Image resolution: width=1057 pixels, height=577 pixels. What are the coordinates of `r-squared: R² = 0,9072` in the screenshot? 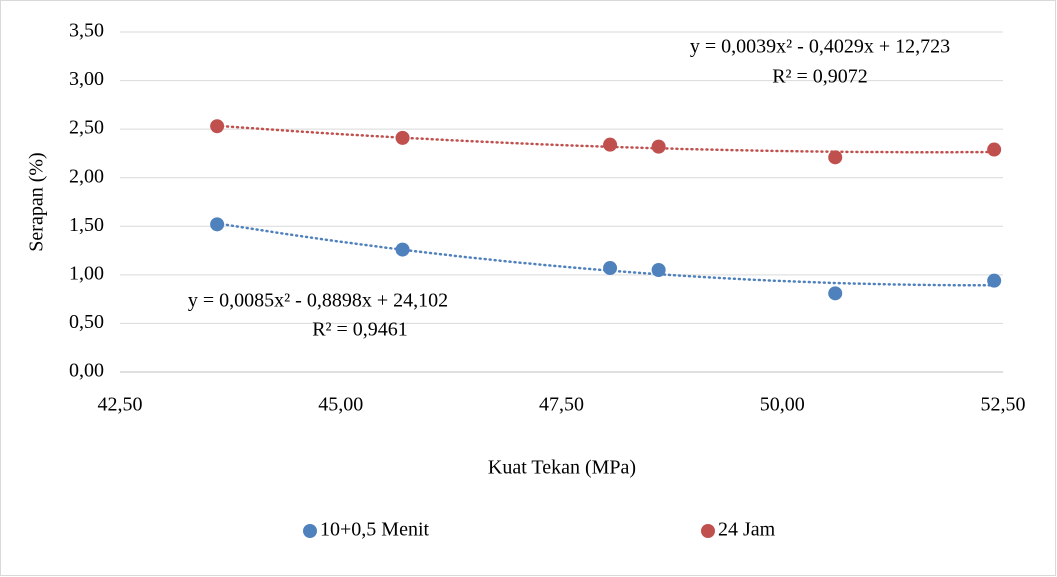 It's located at (820, 77).